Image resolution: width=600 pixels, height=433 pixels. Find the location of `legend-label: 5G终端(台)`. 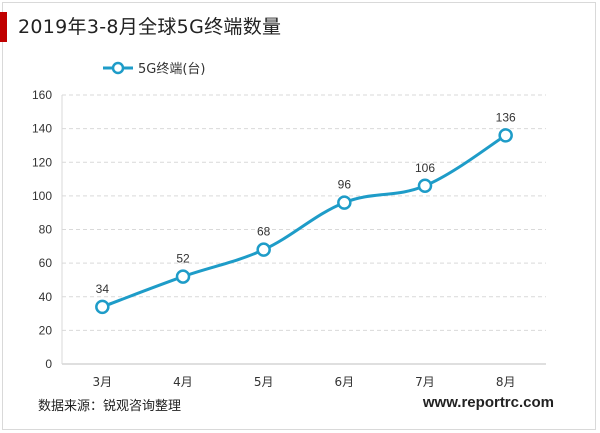

legend-label: 5G终端(台) is located at coordinates (172, 69).